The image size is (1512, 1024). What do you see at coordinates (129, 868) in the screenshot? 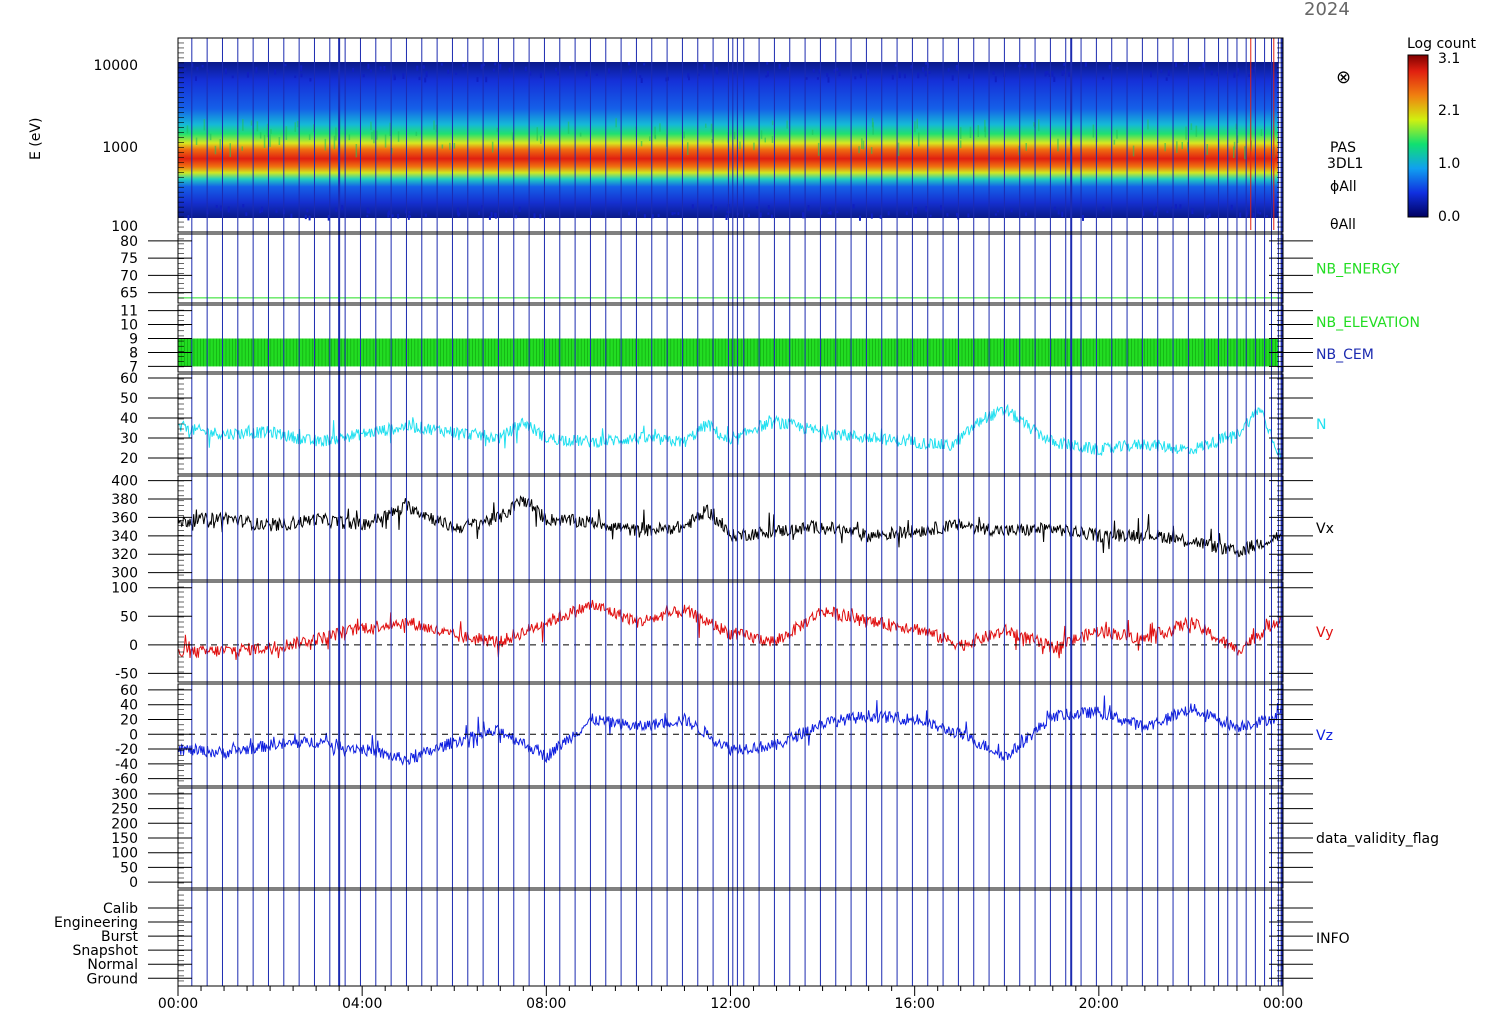
I see `panel-ytick-label: 50` at bounding box center [129, 868].